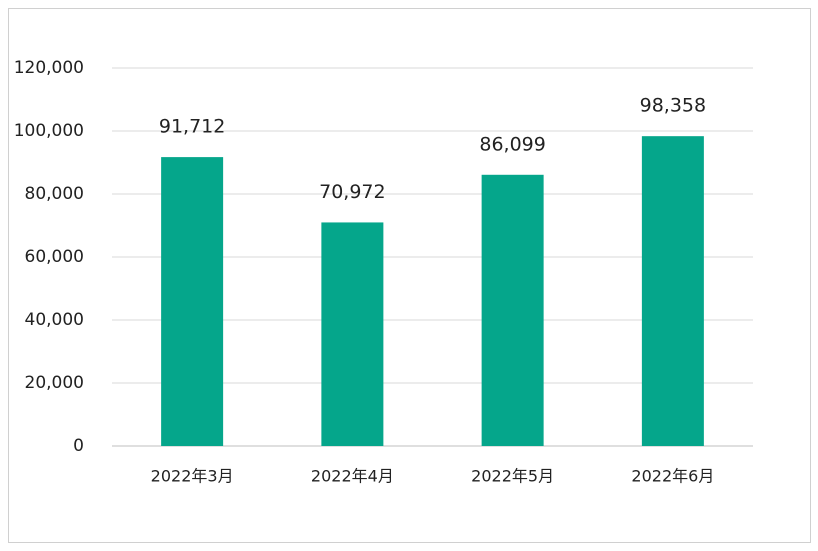 The height and width of the screenshot is (551, 818). Describe the element at coordinates (54, 383) in the screenshot. I see `y-tick-label: 20,000` at that location.